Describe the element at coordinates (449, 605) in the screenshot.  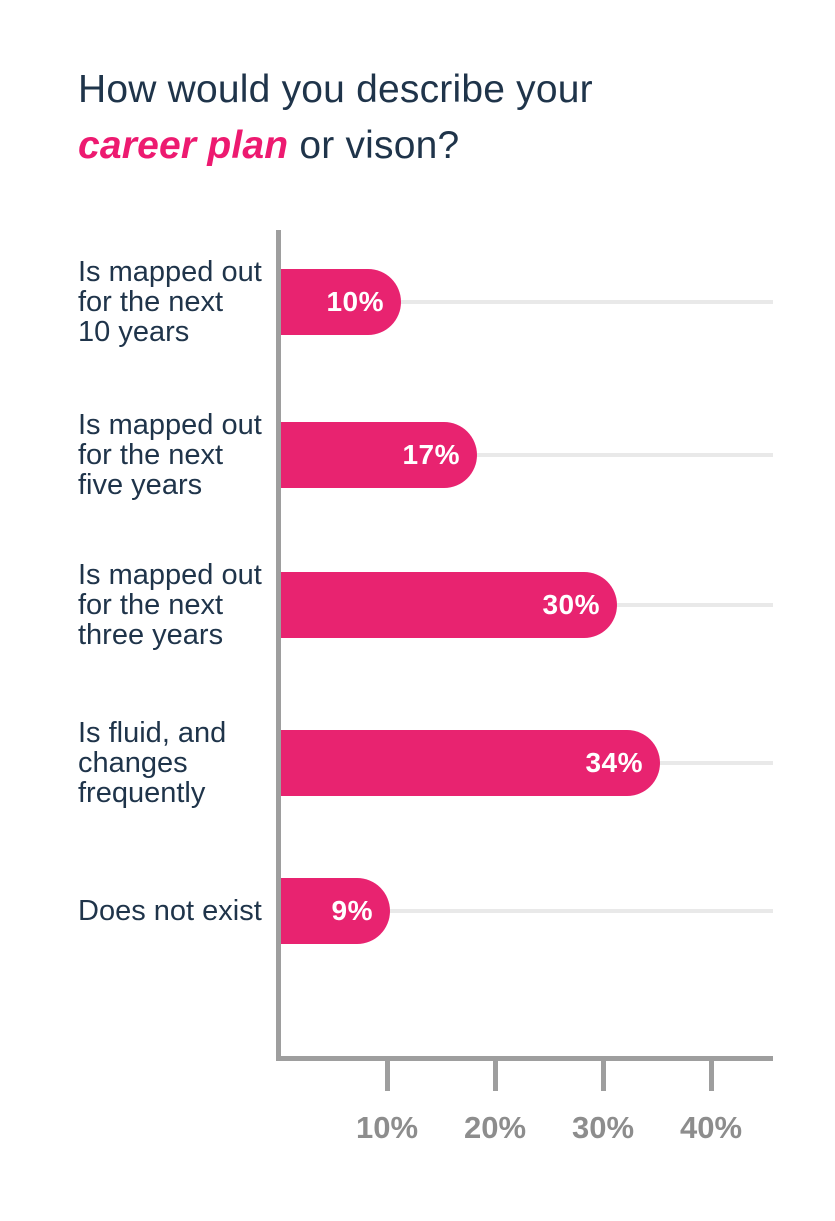
I see `bar-3: 30%` at that location.